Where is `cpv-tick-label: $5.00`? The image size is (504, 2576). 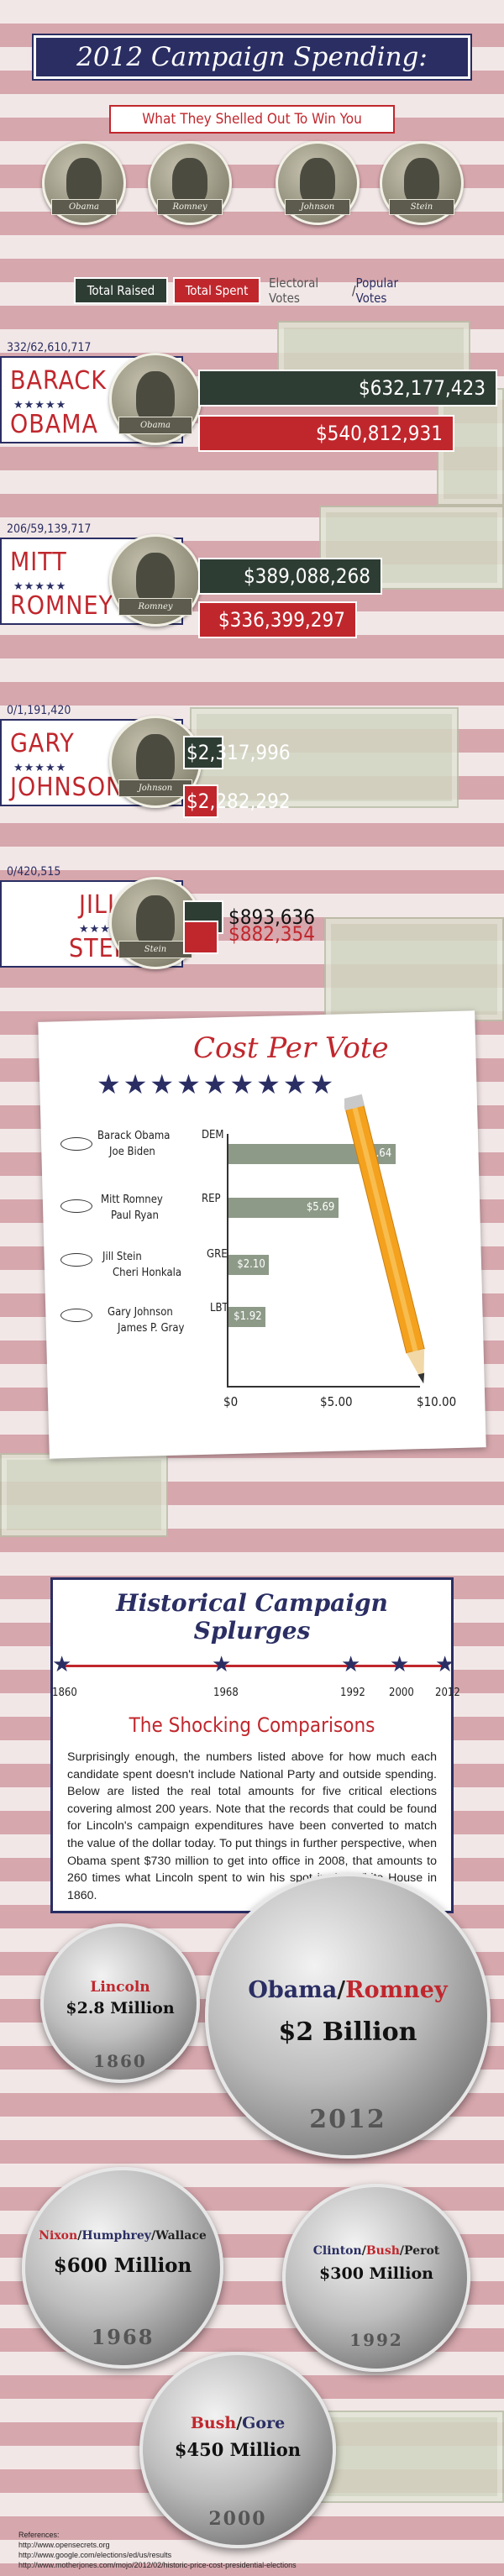
cpv-tick-label: $5.00 is located at coordinates (336, 1401).